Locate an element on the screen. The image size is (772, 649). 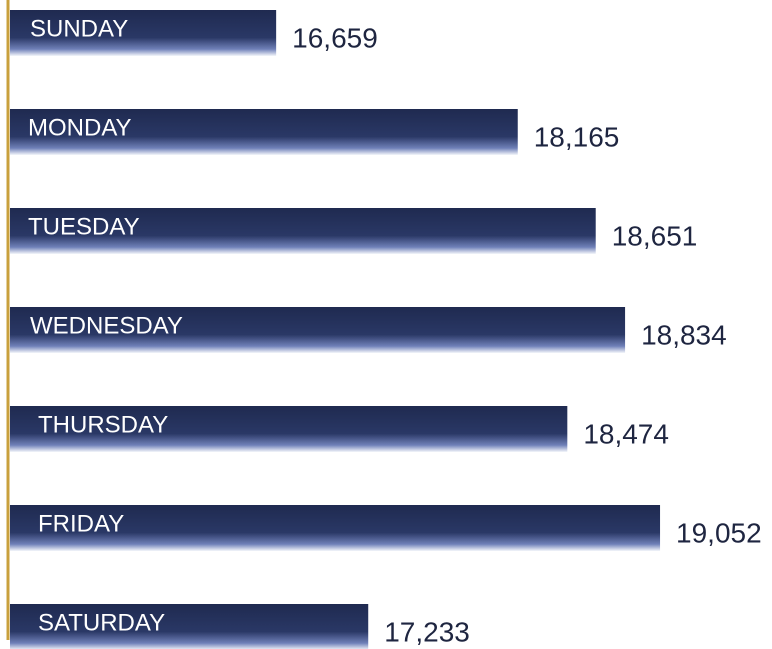
value-label: 18,651 is located at coordinates (655, 235).